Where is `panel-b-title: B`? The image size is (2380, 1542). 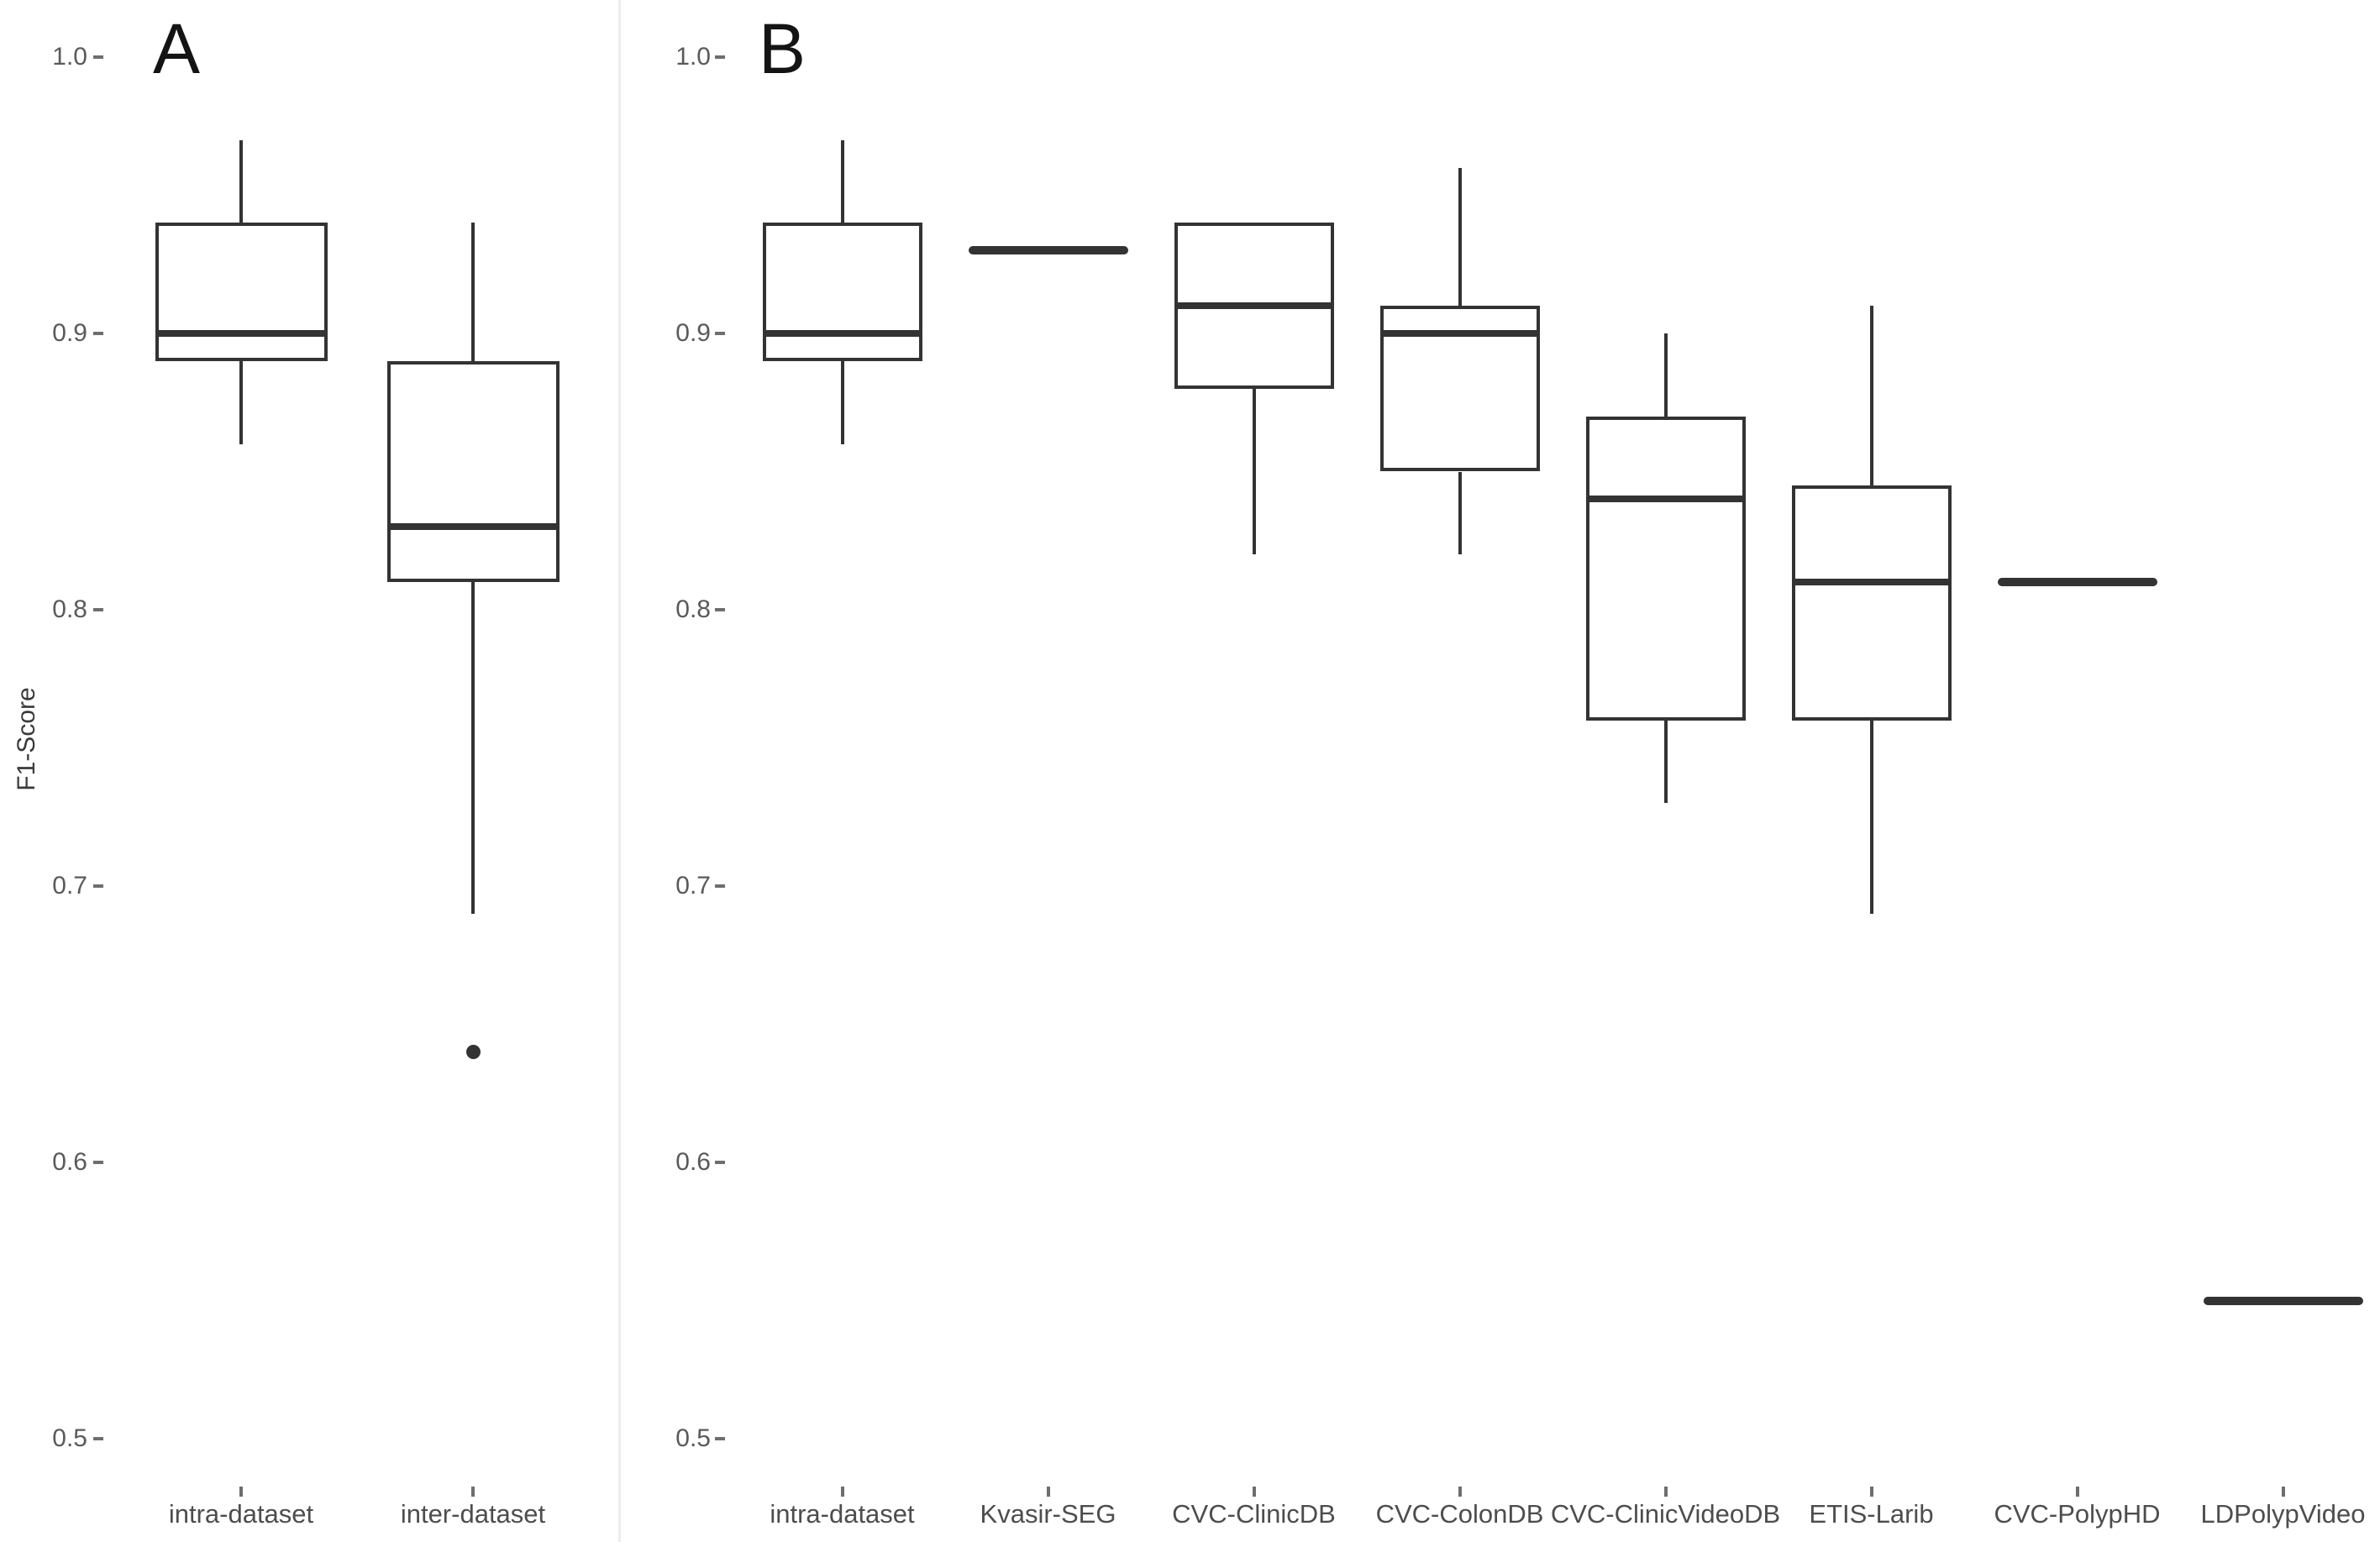
panel-b-title: B is located at coordinates (782, 48).